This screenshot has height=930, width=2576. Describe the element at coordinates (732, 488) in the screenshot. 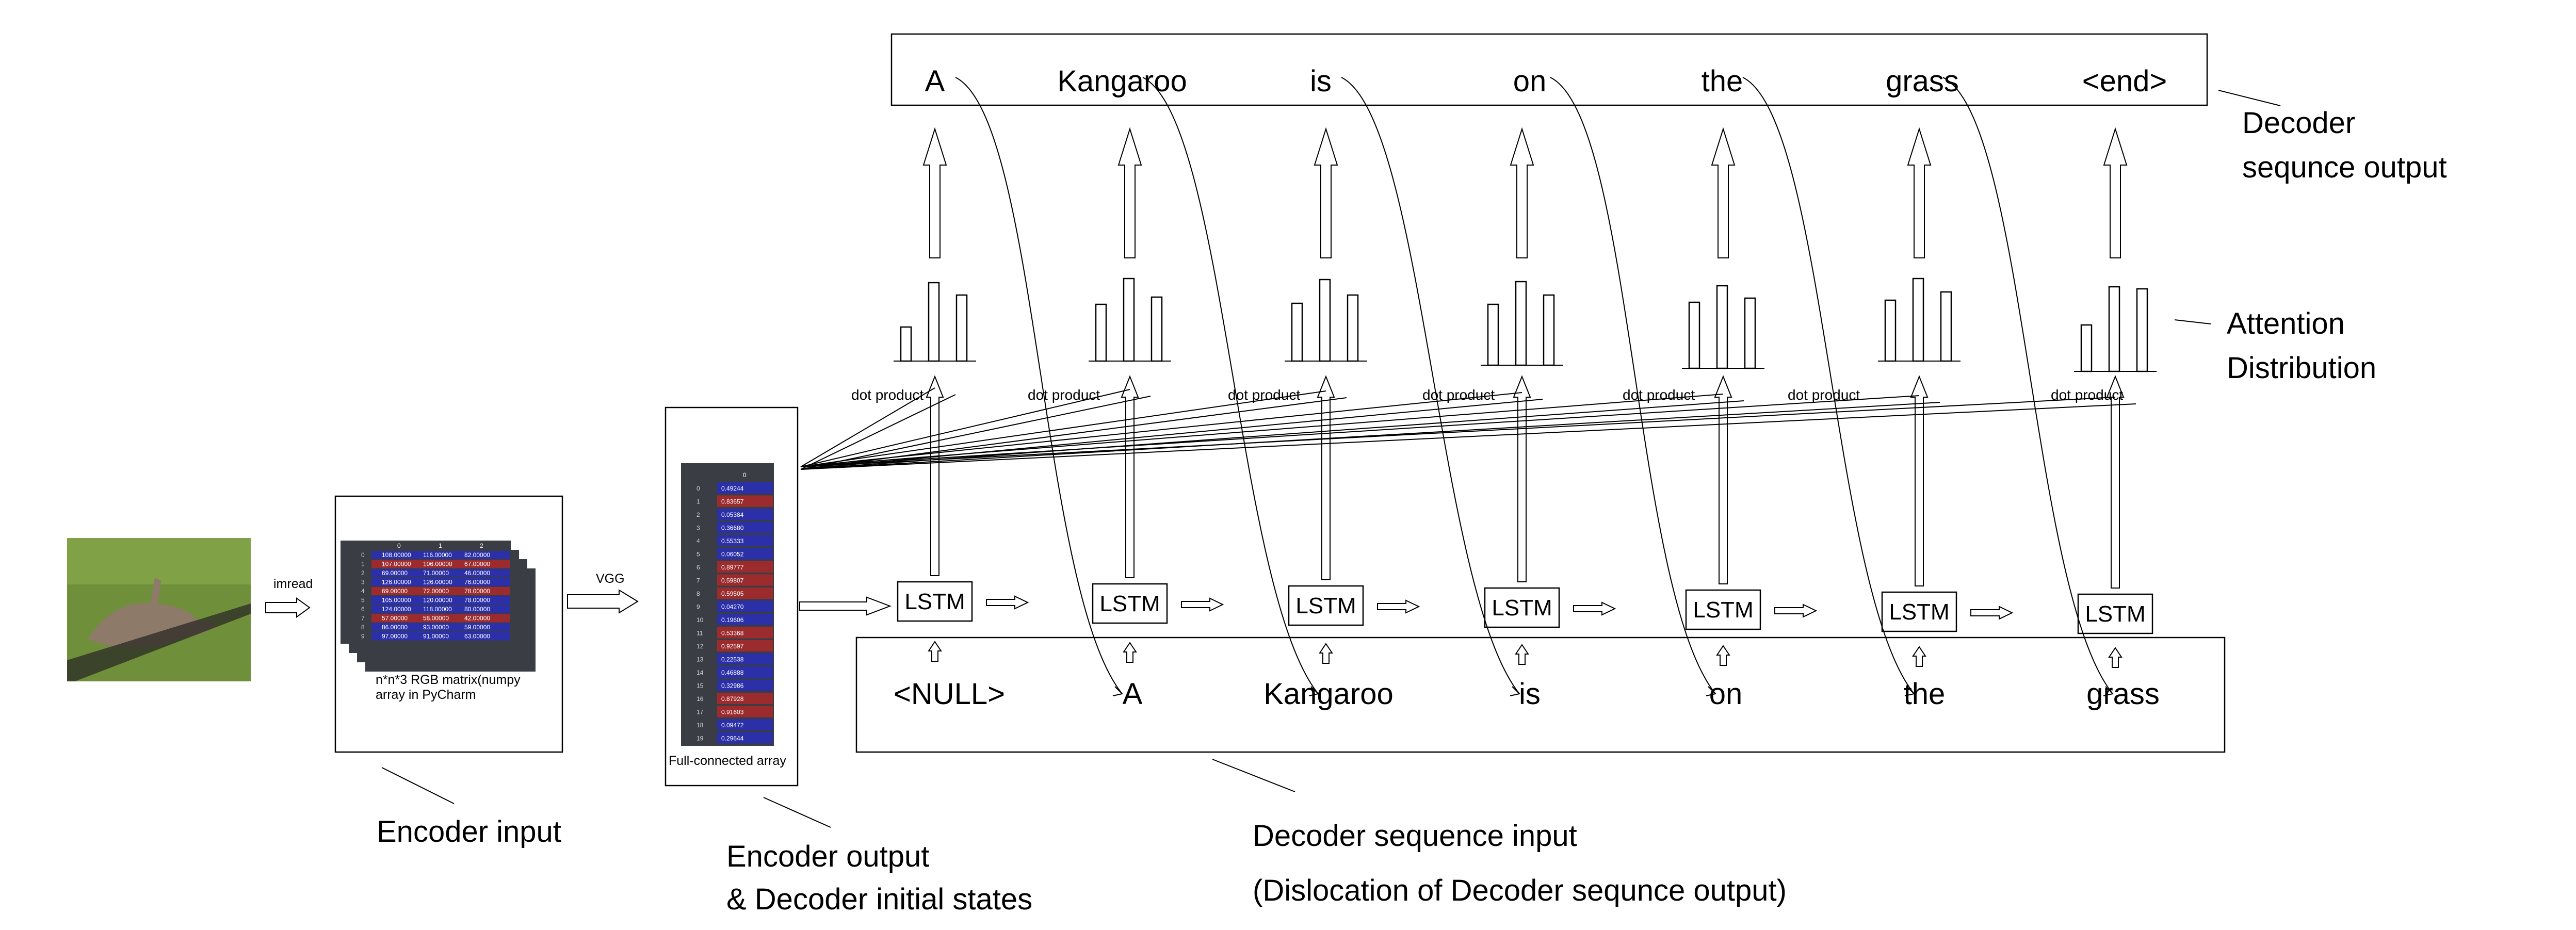

I see `fc-value: 0.49244` at that location.